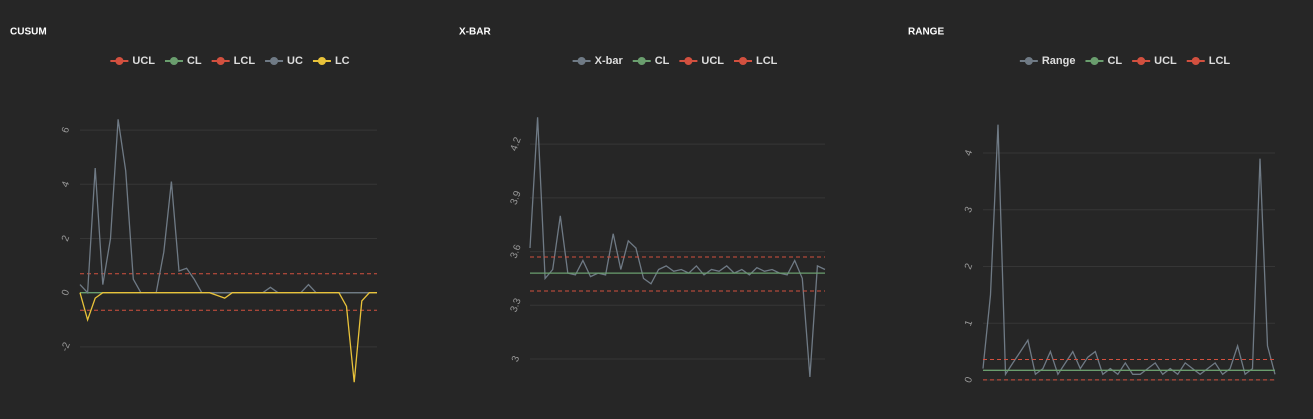 Image resolution: width=1313 pixels, height=419 pixels. What do you see at coordinates (284, 61) in the screenshot?
I see `legend-item: UC` at bounding box center [284, 61].